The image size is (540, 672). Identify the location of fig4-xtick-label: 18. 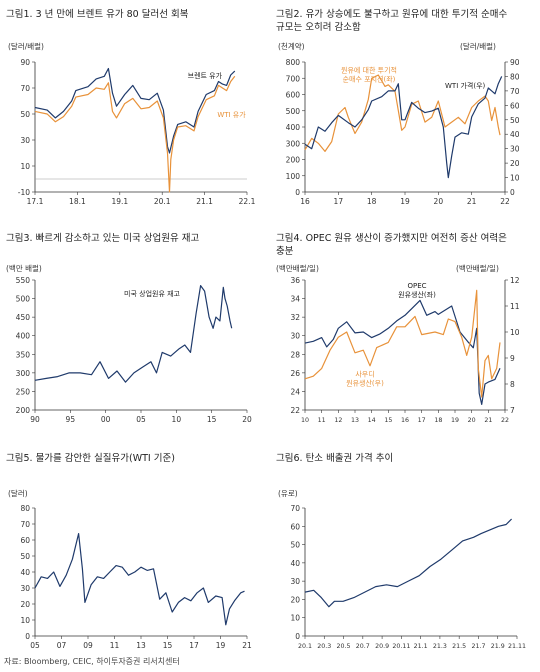
(438, 420).